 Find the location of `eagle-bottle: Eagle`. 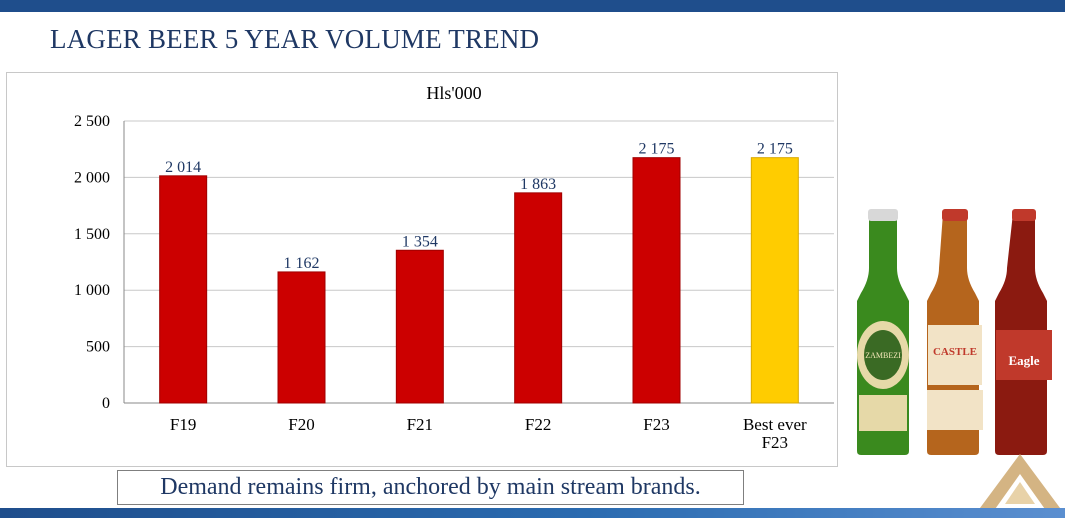

eagle-bottle: Eagle is located at coordinates (1023, 332).